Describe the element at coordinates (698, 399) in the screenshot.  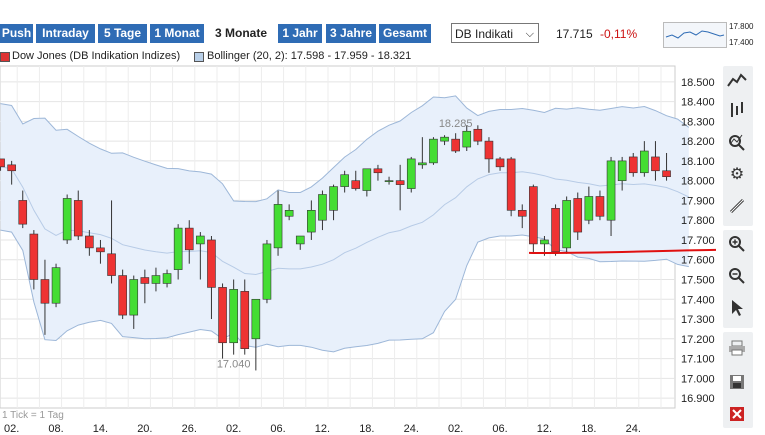
I see `y-tick-label: 16.900` at that location.